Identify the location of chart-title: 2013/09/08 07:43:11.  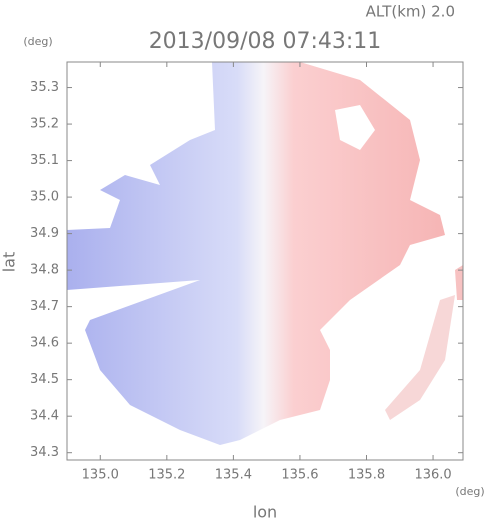
(265, 41).